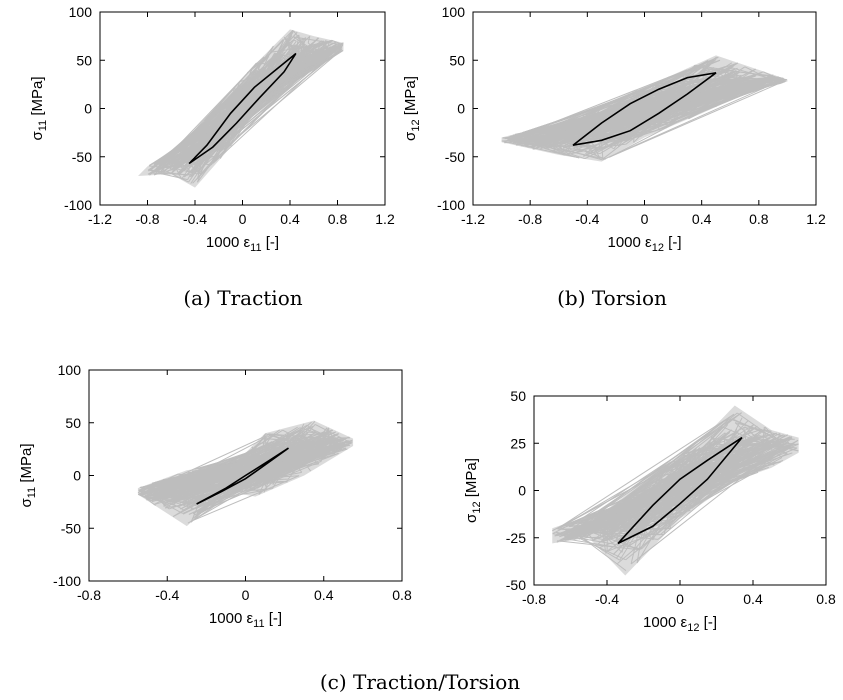  What do you see at coordinates (518, 443) in the screenshot?
I see `y-tick-label: 25` at bounding box center [518, 443].